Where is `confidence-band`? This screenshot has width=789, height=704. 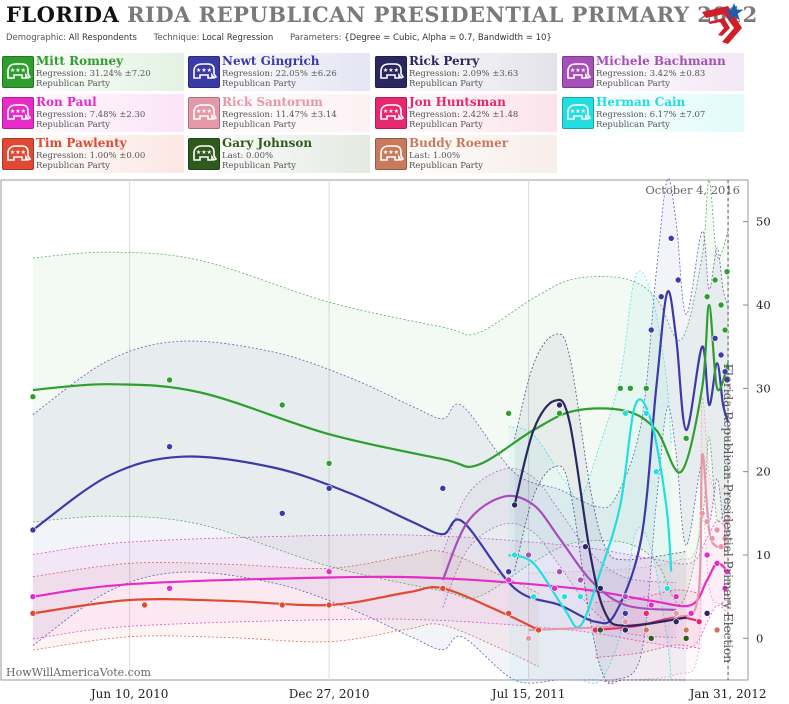
confidence-band is located at coordinates (590, 477).